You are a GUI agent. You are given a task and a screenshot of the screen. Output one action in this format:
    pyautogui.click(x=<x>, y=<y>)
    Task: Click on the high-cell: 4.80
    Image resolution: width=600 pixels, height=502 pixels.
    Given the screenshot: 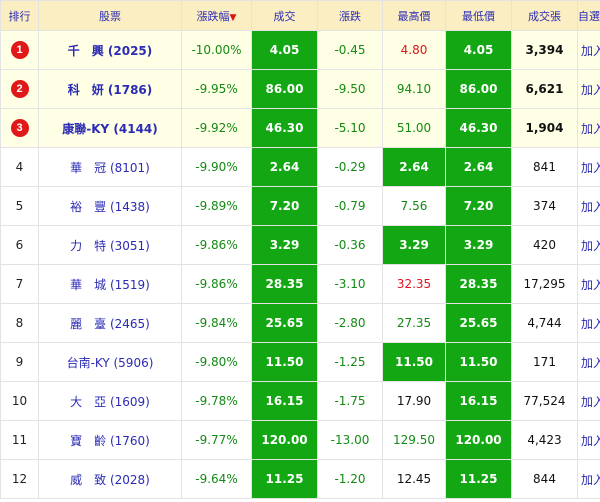 What is the action you would take?
    pyautogui.click(x=414, y=50)
    